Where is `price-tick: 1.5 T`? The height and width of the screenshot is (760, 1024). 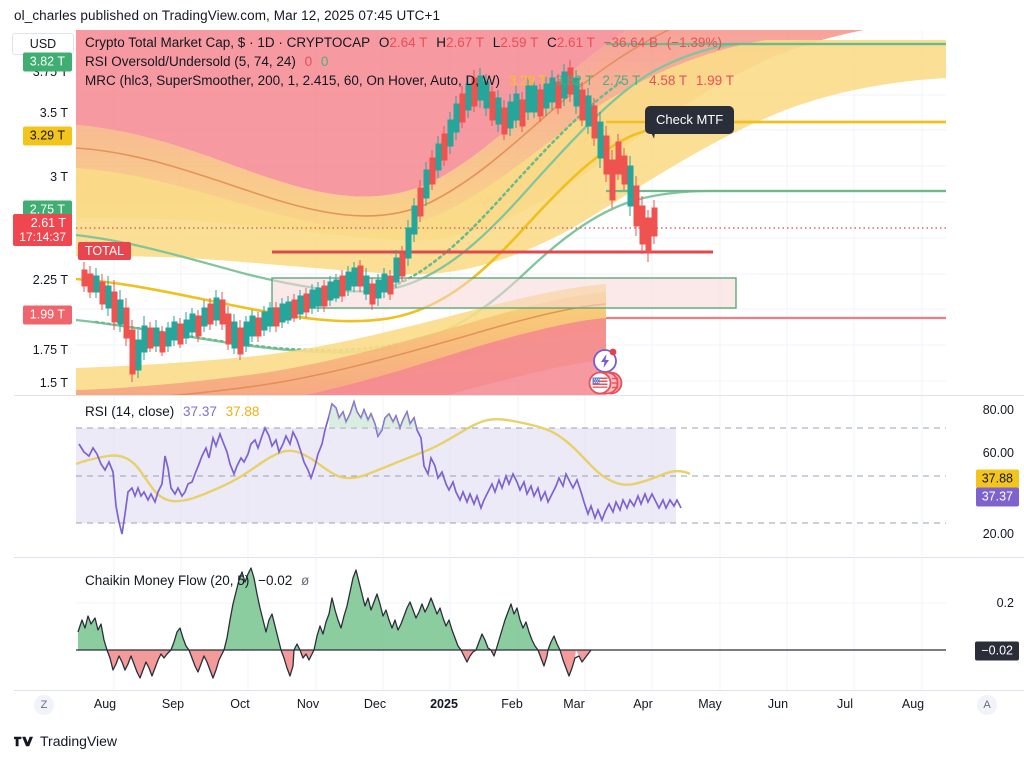
price-tick: 1.5 T is located at coordinates (53, 383).